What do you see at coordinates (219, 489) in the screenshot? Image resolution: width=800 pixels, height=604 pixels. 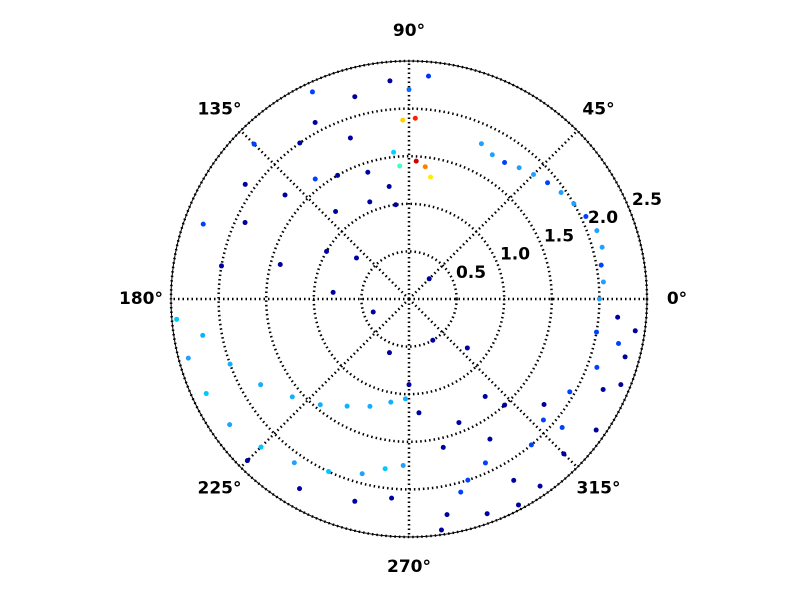 I see `theta-tick-label: 225°` at bounding box center [219, 489].